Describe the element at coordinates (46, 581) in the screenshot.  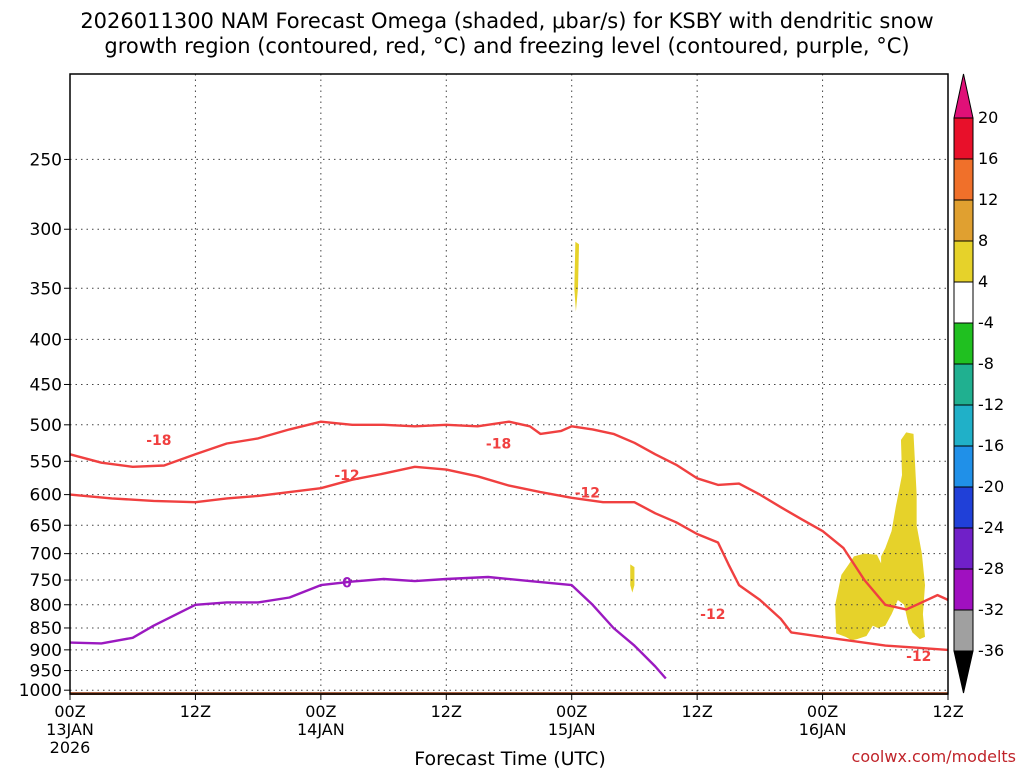
I see `y-tick-label: 750` at that location.